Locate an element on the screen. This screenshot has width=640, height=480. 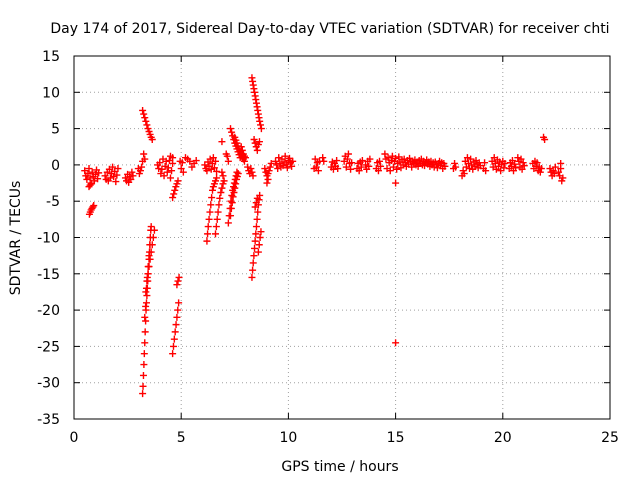
x-tick-label: 0 is located at coordinates (74, 438).